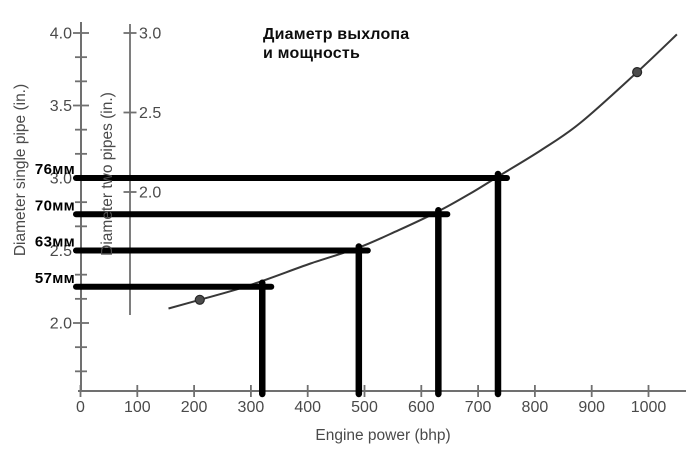  I want to click on y-left-axis-label: Diameter single pipe (in.), so click(20, 170).